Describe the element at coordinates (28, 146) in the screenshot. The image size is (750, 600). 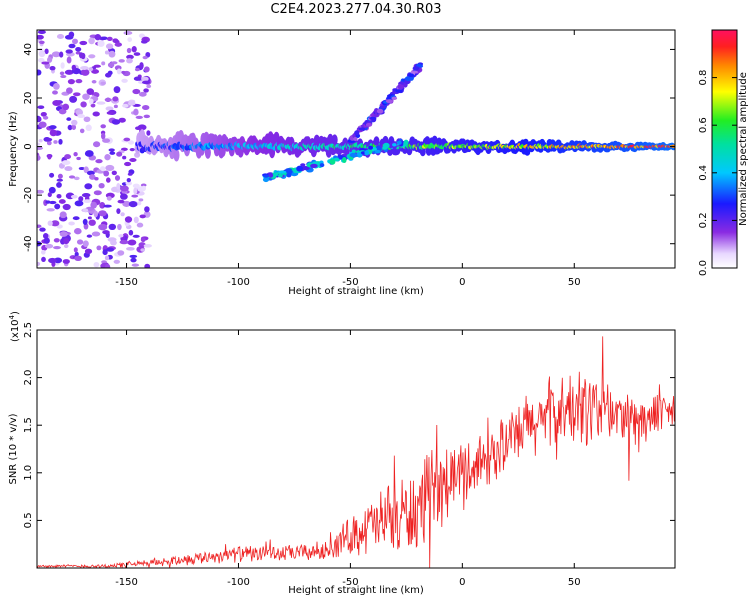
I see `y-tick-label: 0` at that location.